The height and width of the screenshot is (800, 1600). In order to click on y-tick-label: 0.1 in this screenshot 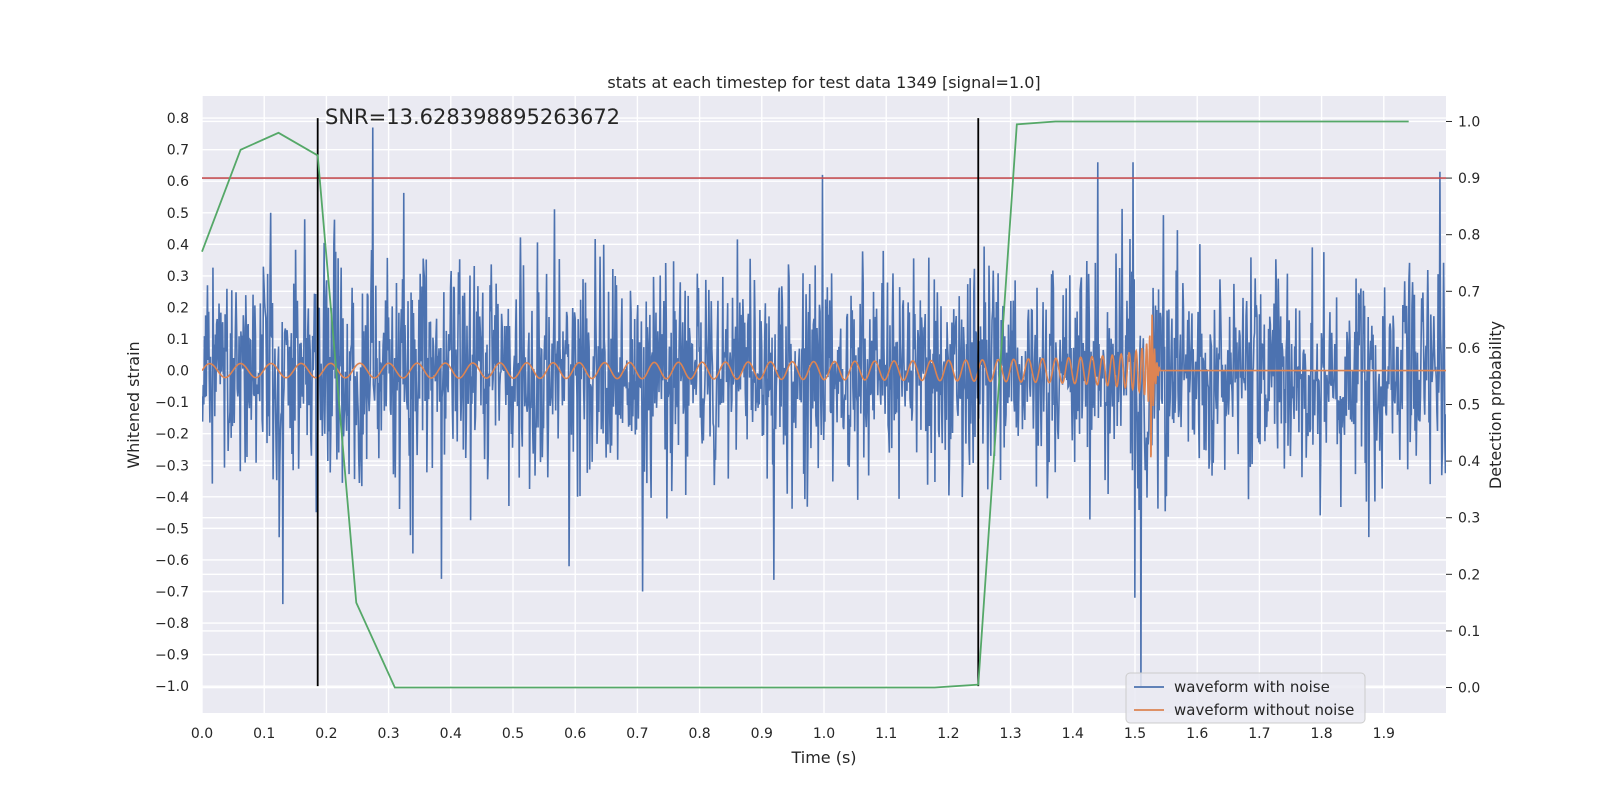, I will do `click(178, 340)`.